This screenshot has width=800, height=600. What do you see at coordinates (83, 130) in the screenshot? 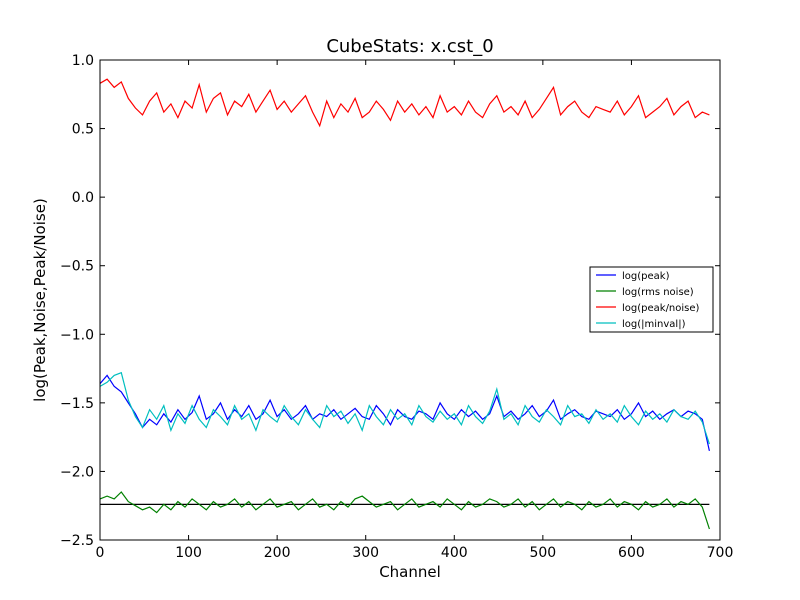
I see `y-tick-label: 0.5` at bounding box center [83, 130].